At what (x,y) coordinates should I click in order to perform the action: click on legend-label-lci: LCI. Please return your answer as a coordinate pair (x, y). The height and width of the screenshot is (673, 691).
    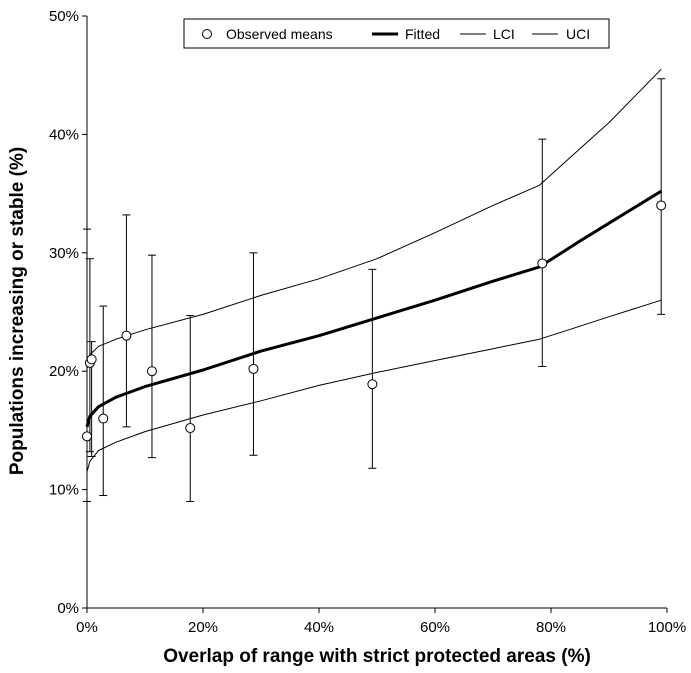
    Looking at the image, I should click on (504, 34).